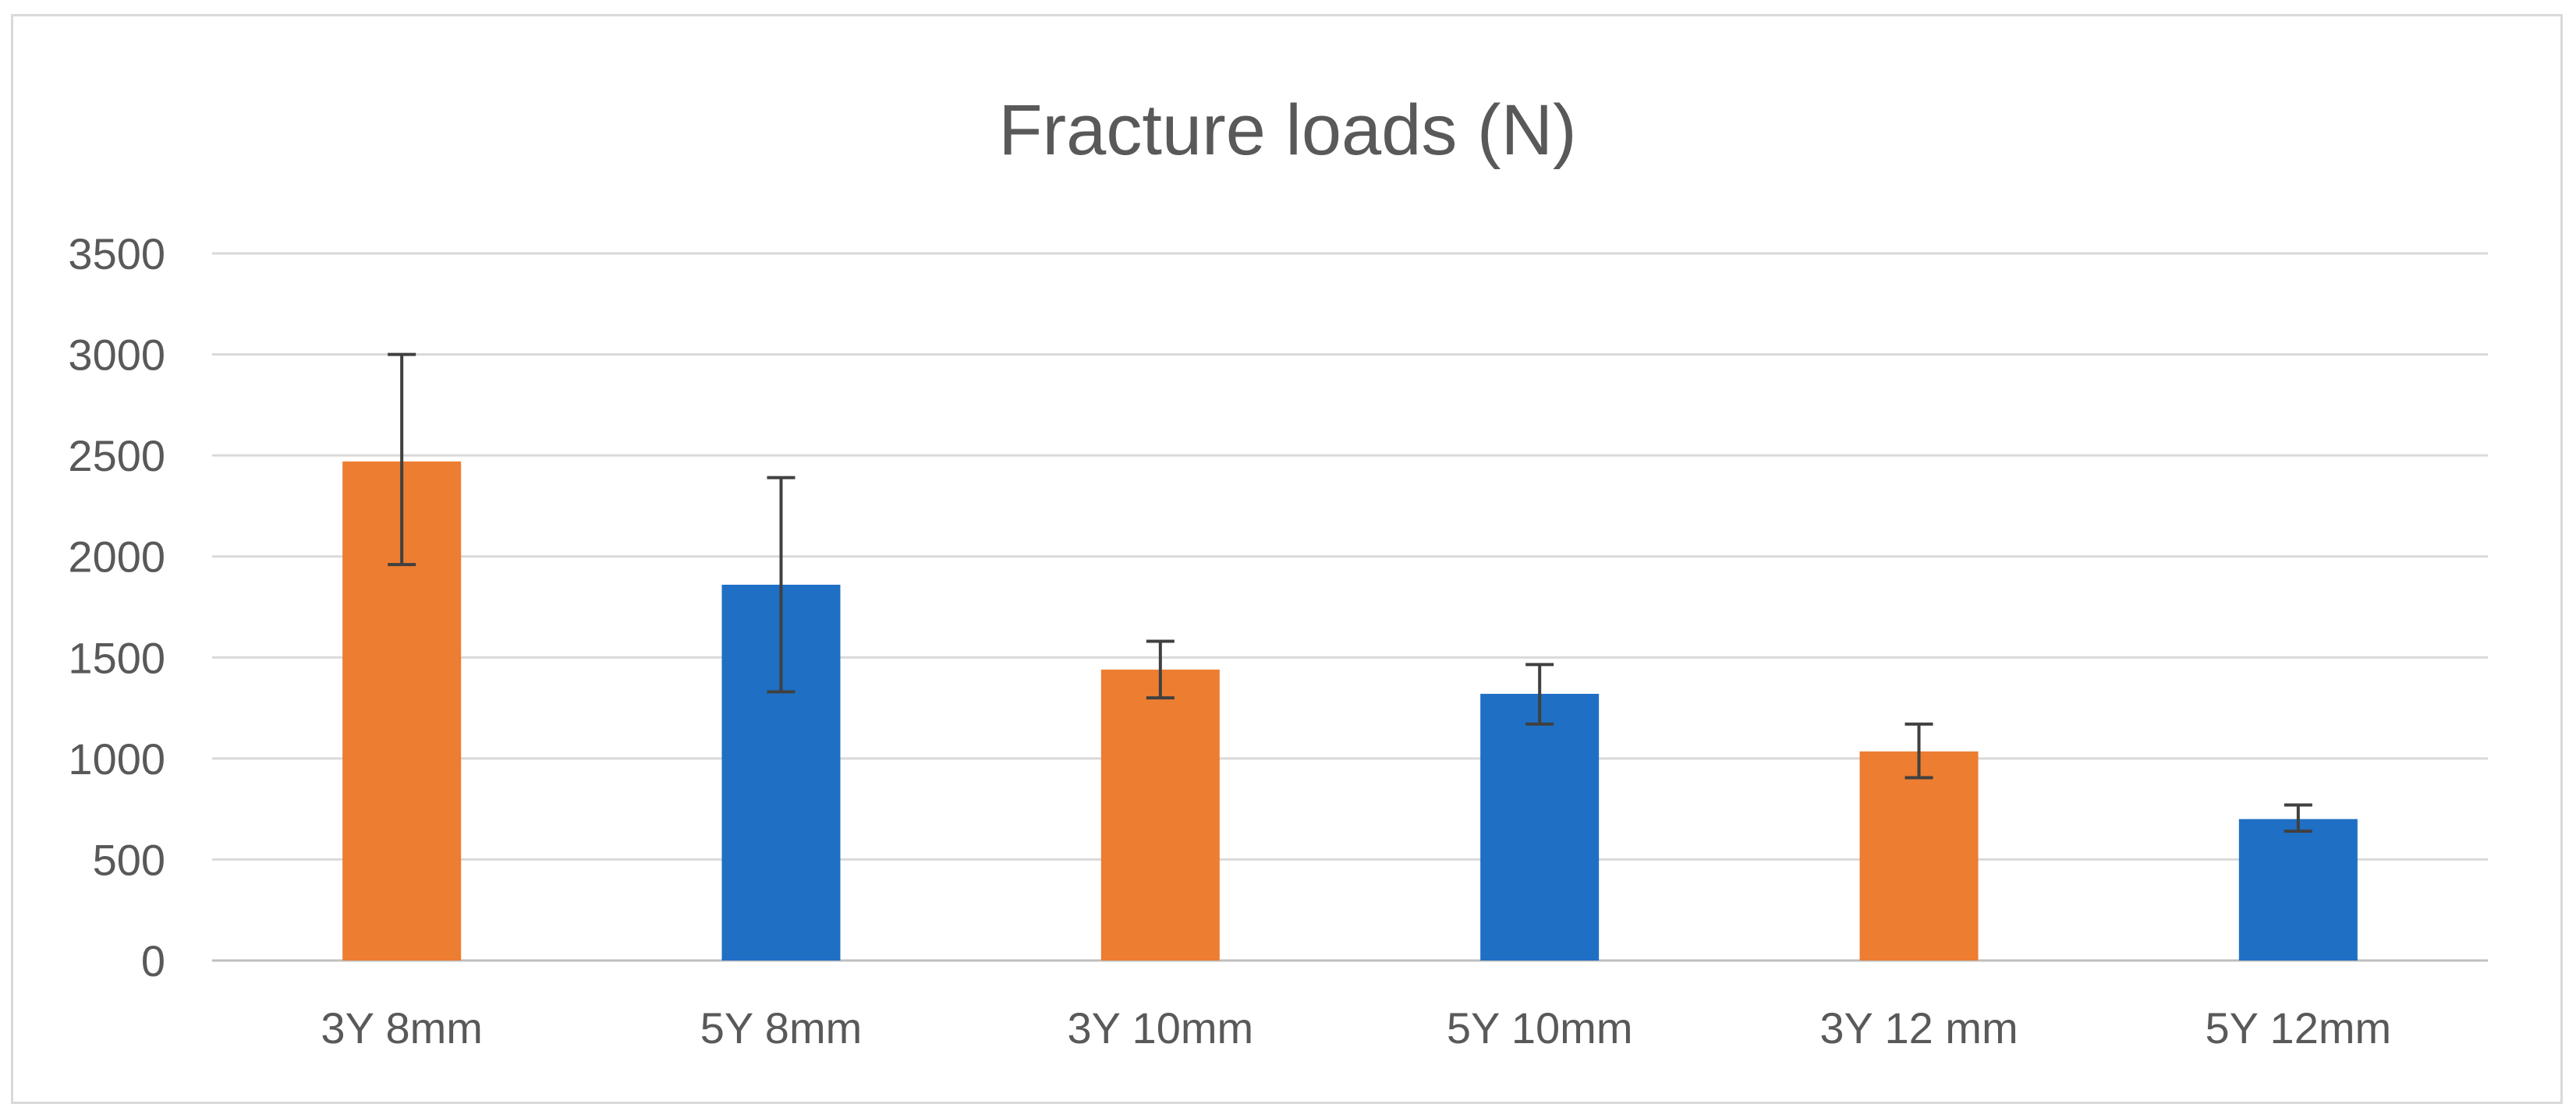 Image resolution: width=2576 pixels, height=1118 pixels. What do you see at coordinates (129, 860) in the screenshot?
I see `y-tick-label: 500` at bounding box center [129, 860].